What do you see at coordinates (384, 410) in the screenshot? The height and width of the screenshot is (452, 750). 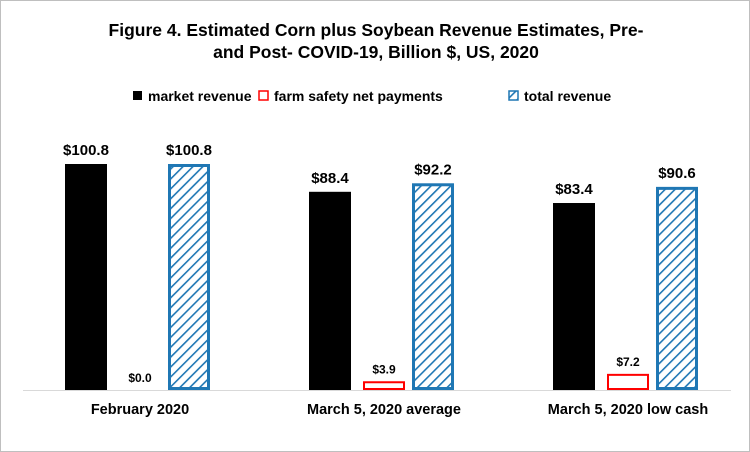 I see `category-label-1: March 5, 2020 average` at bounding box center [384, 410].